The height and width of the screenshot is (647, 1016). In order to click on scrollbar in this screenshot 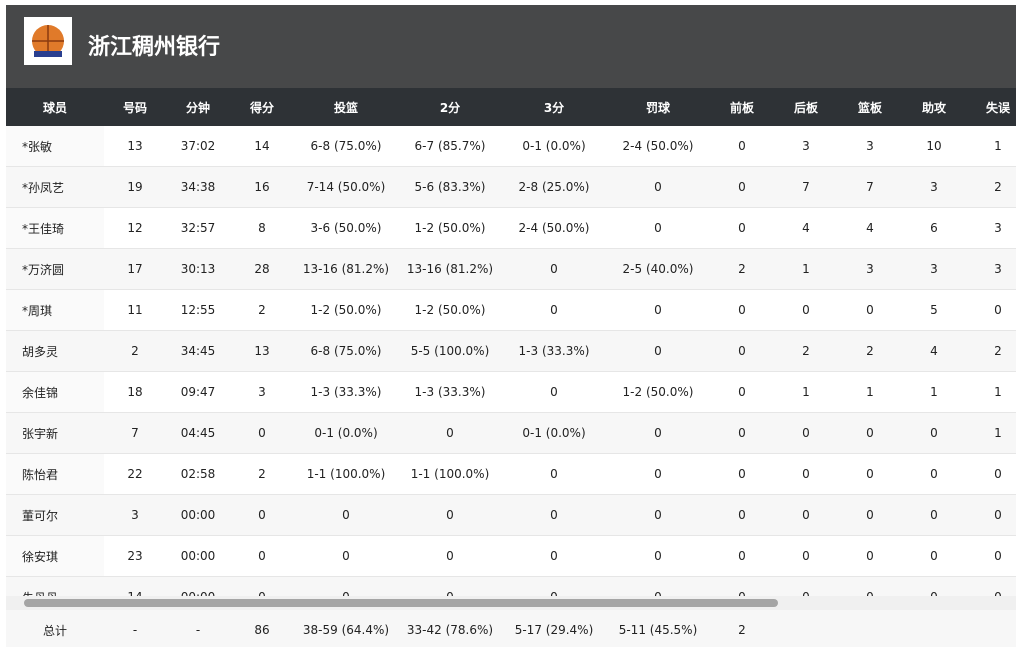, I will do `click(511, 603)`.